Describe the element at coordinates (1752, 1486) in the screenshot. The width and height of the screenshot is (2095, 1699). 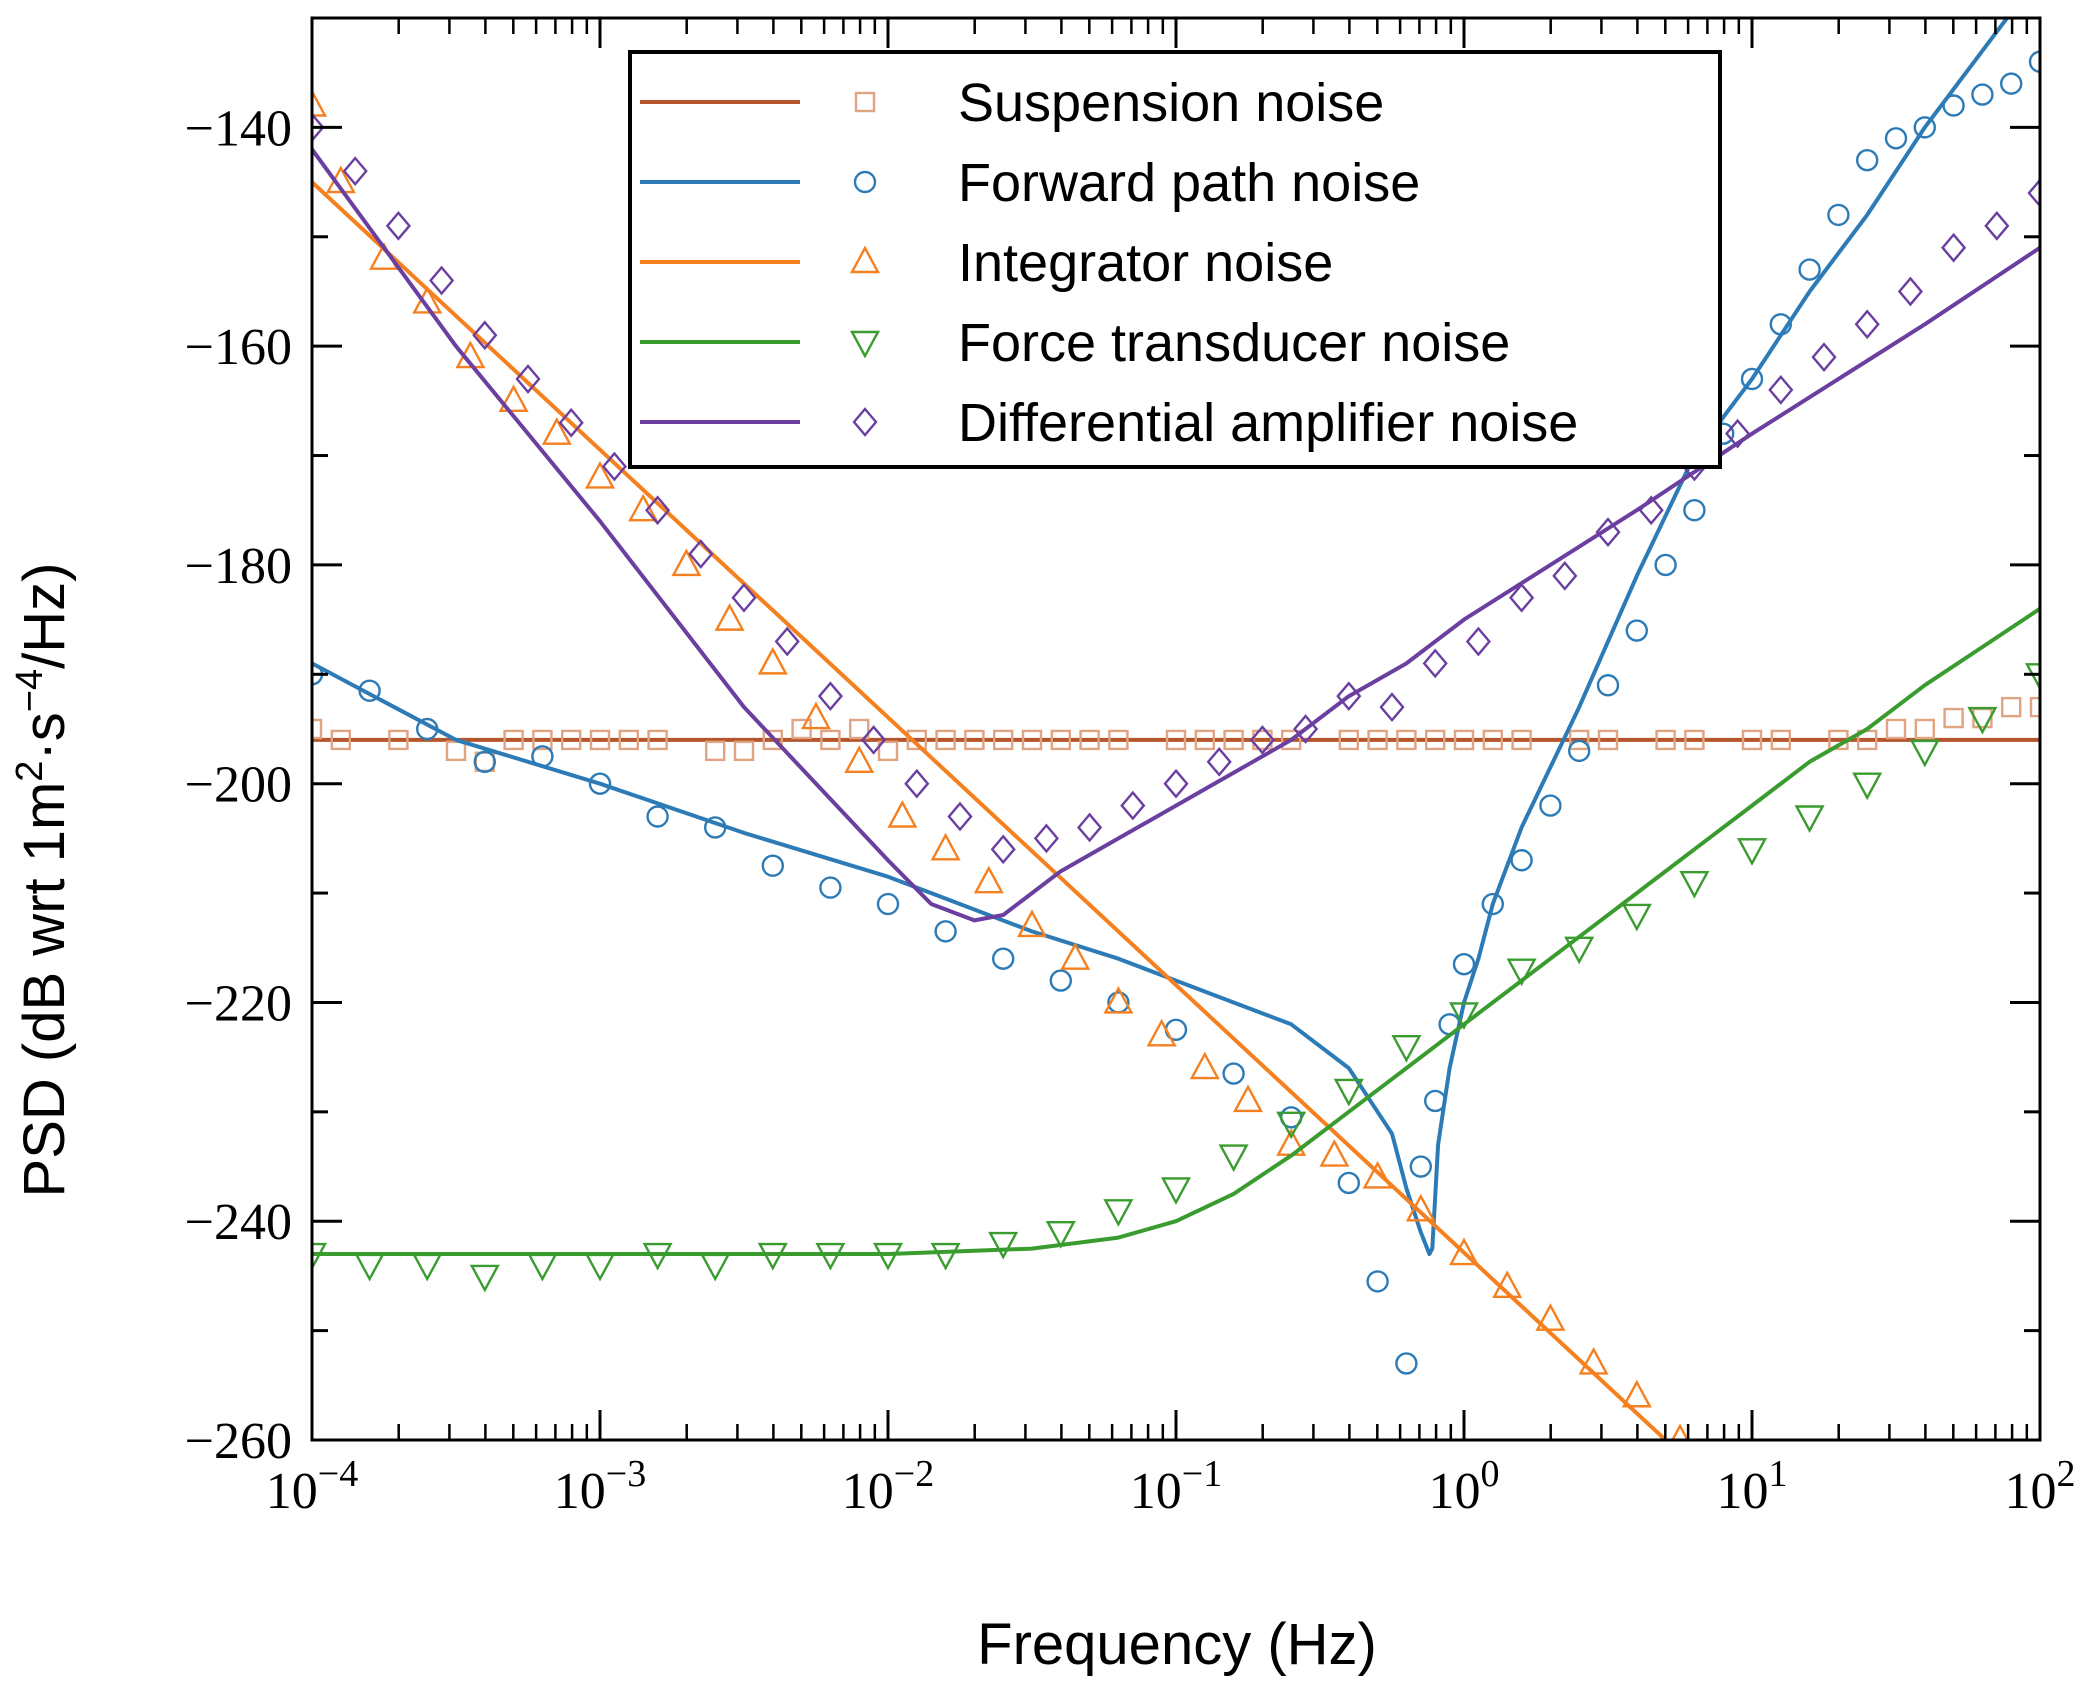
I see `x-tick-label: 10¹` at that location.